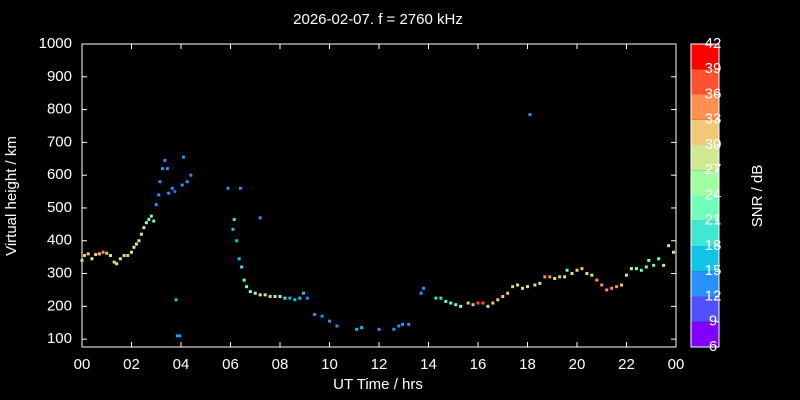 This screenshot has height=400, width=800. What do you see at coordinates (428, 364) in the screenshot?
I see `x-tick-label: 14` at bounding box center [428, 364].